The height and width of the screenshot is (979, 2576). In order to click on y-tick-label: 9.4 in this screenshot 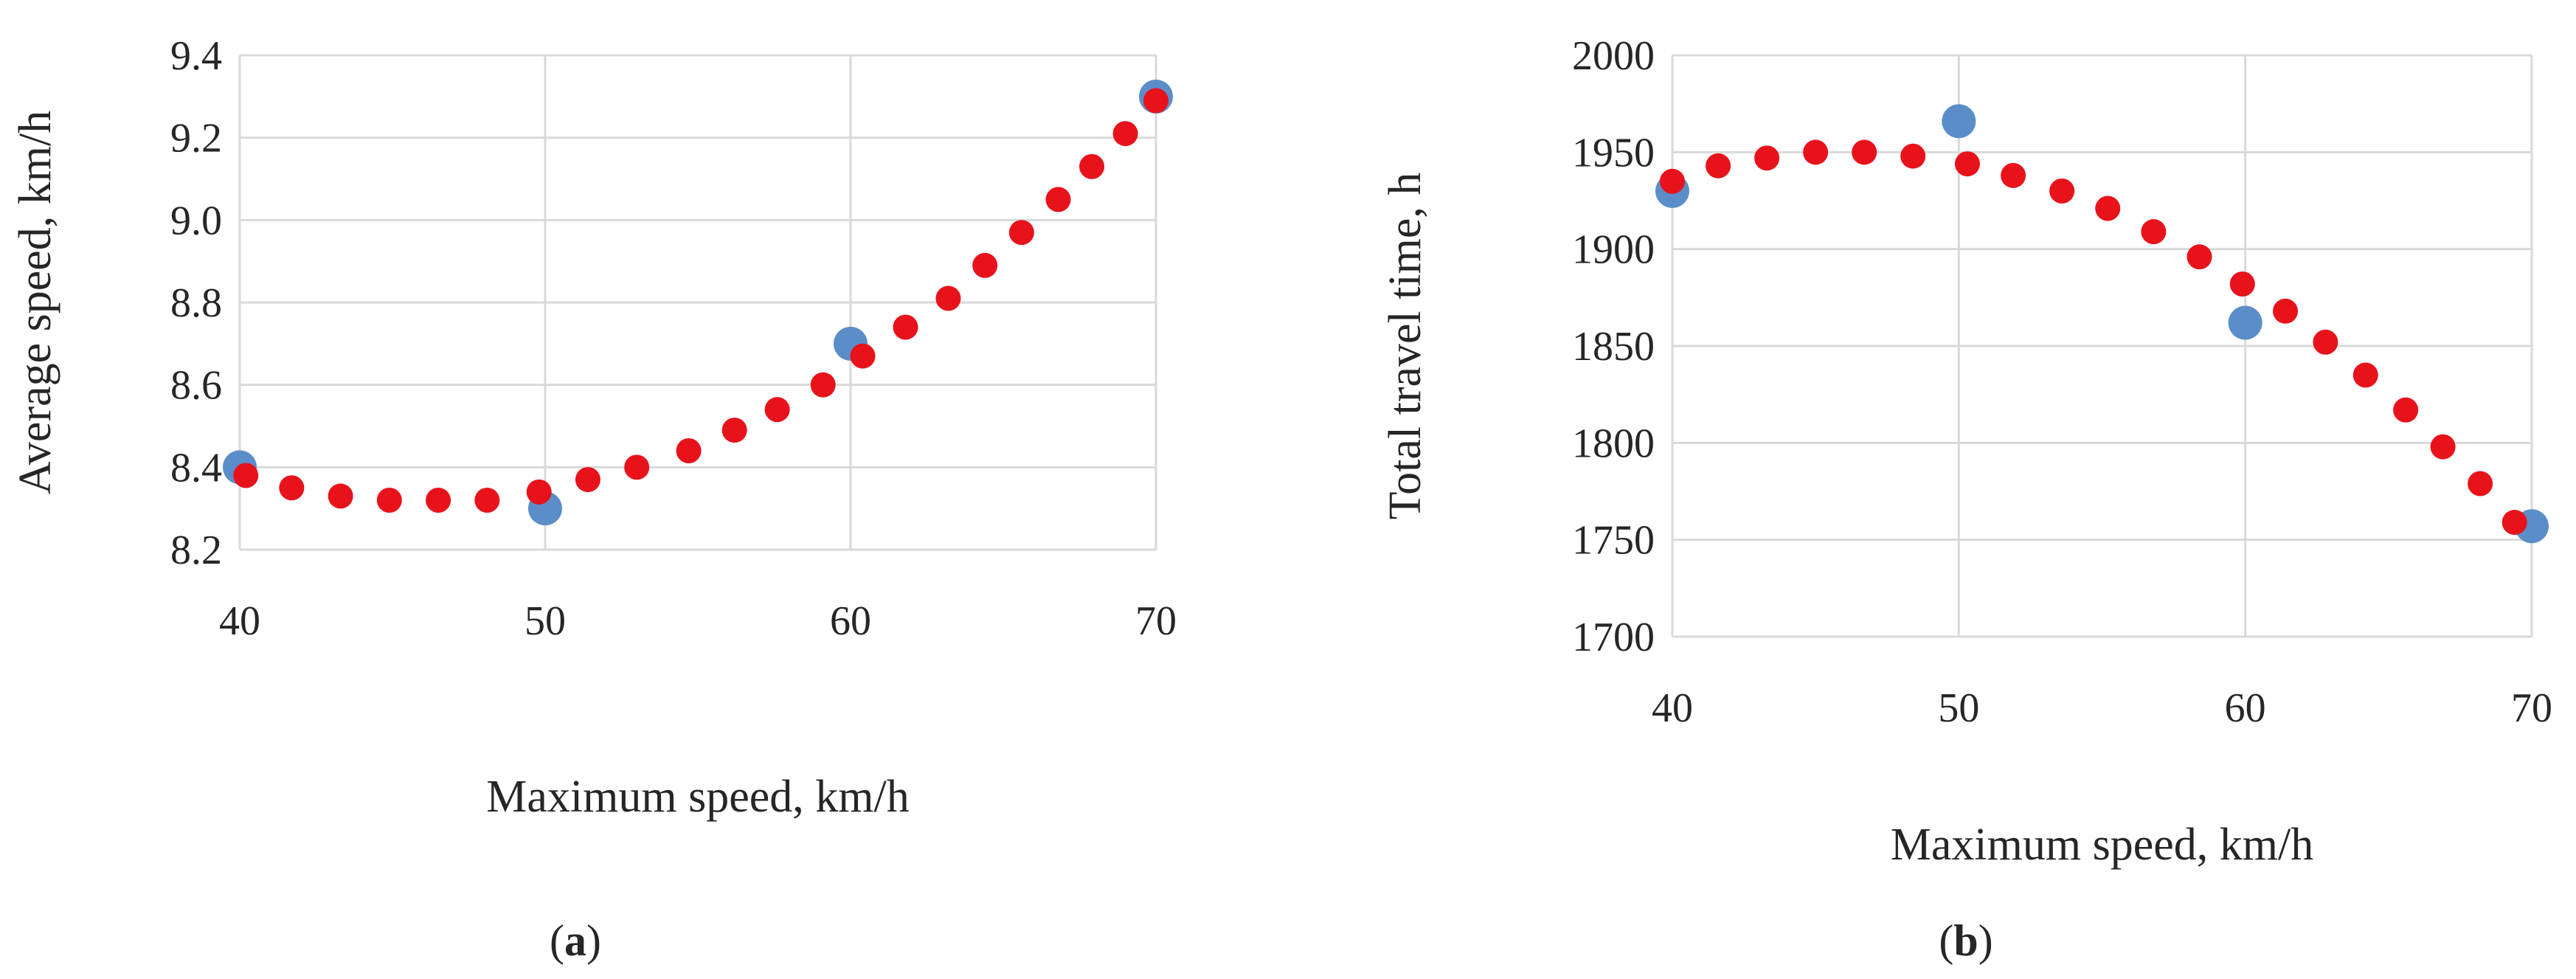, I will do `click(196, 56)`.